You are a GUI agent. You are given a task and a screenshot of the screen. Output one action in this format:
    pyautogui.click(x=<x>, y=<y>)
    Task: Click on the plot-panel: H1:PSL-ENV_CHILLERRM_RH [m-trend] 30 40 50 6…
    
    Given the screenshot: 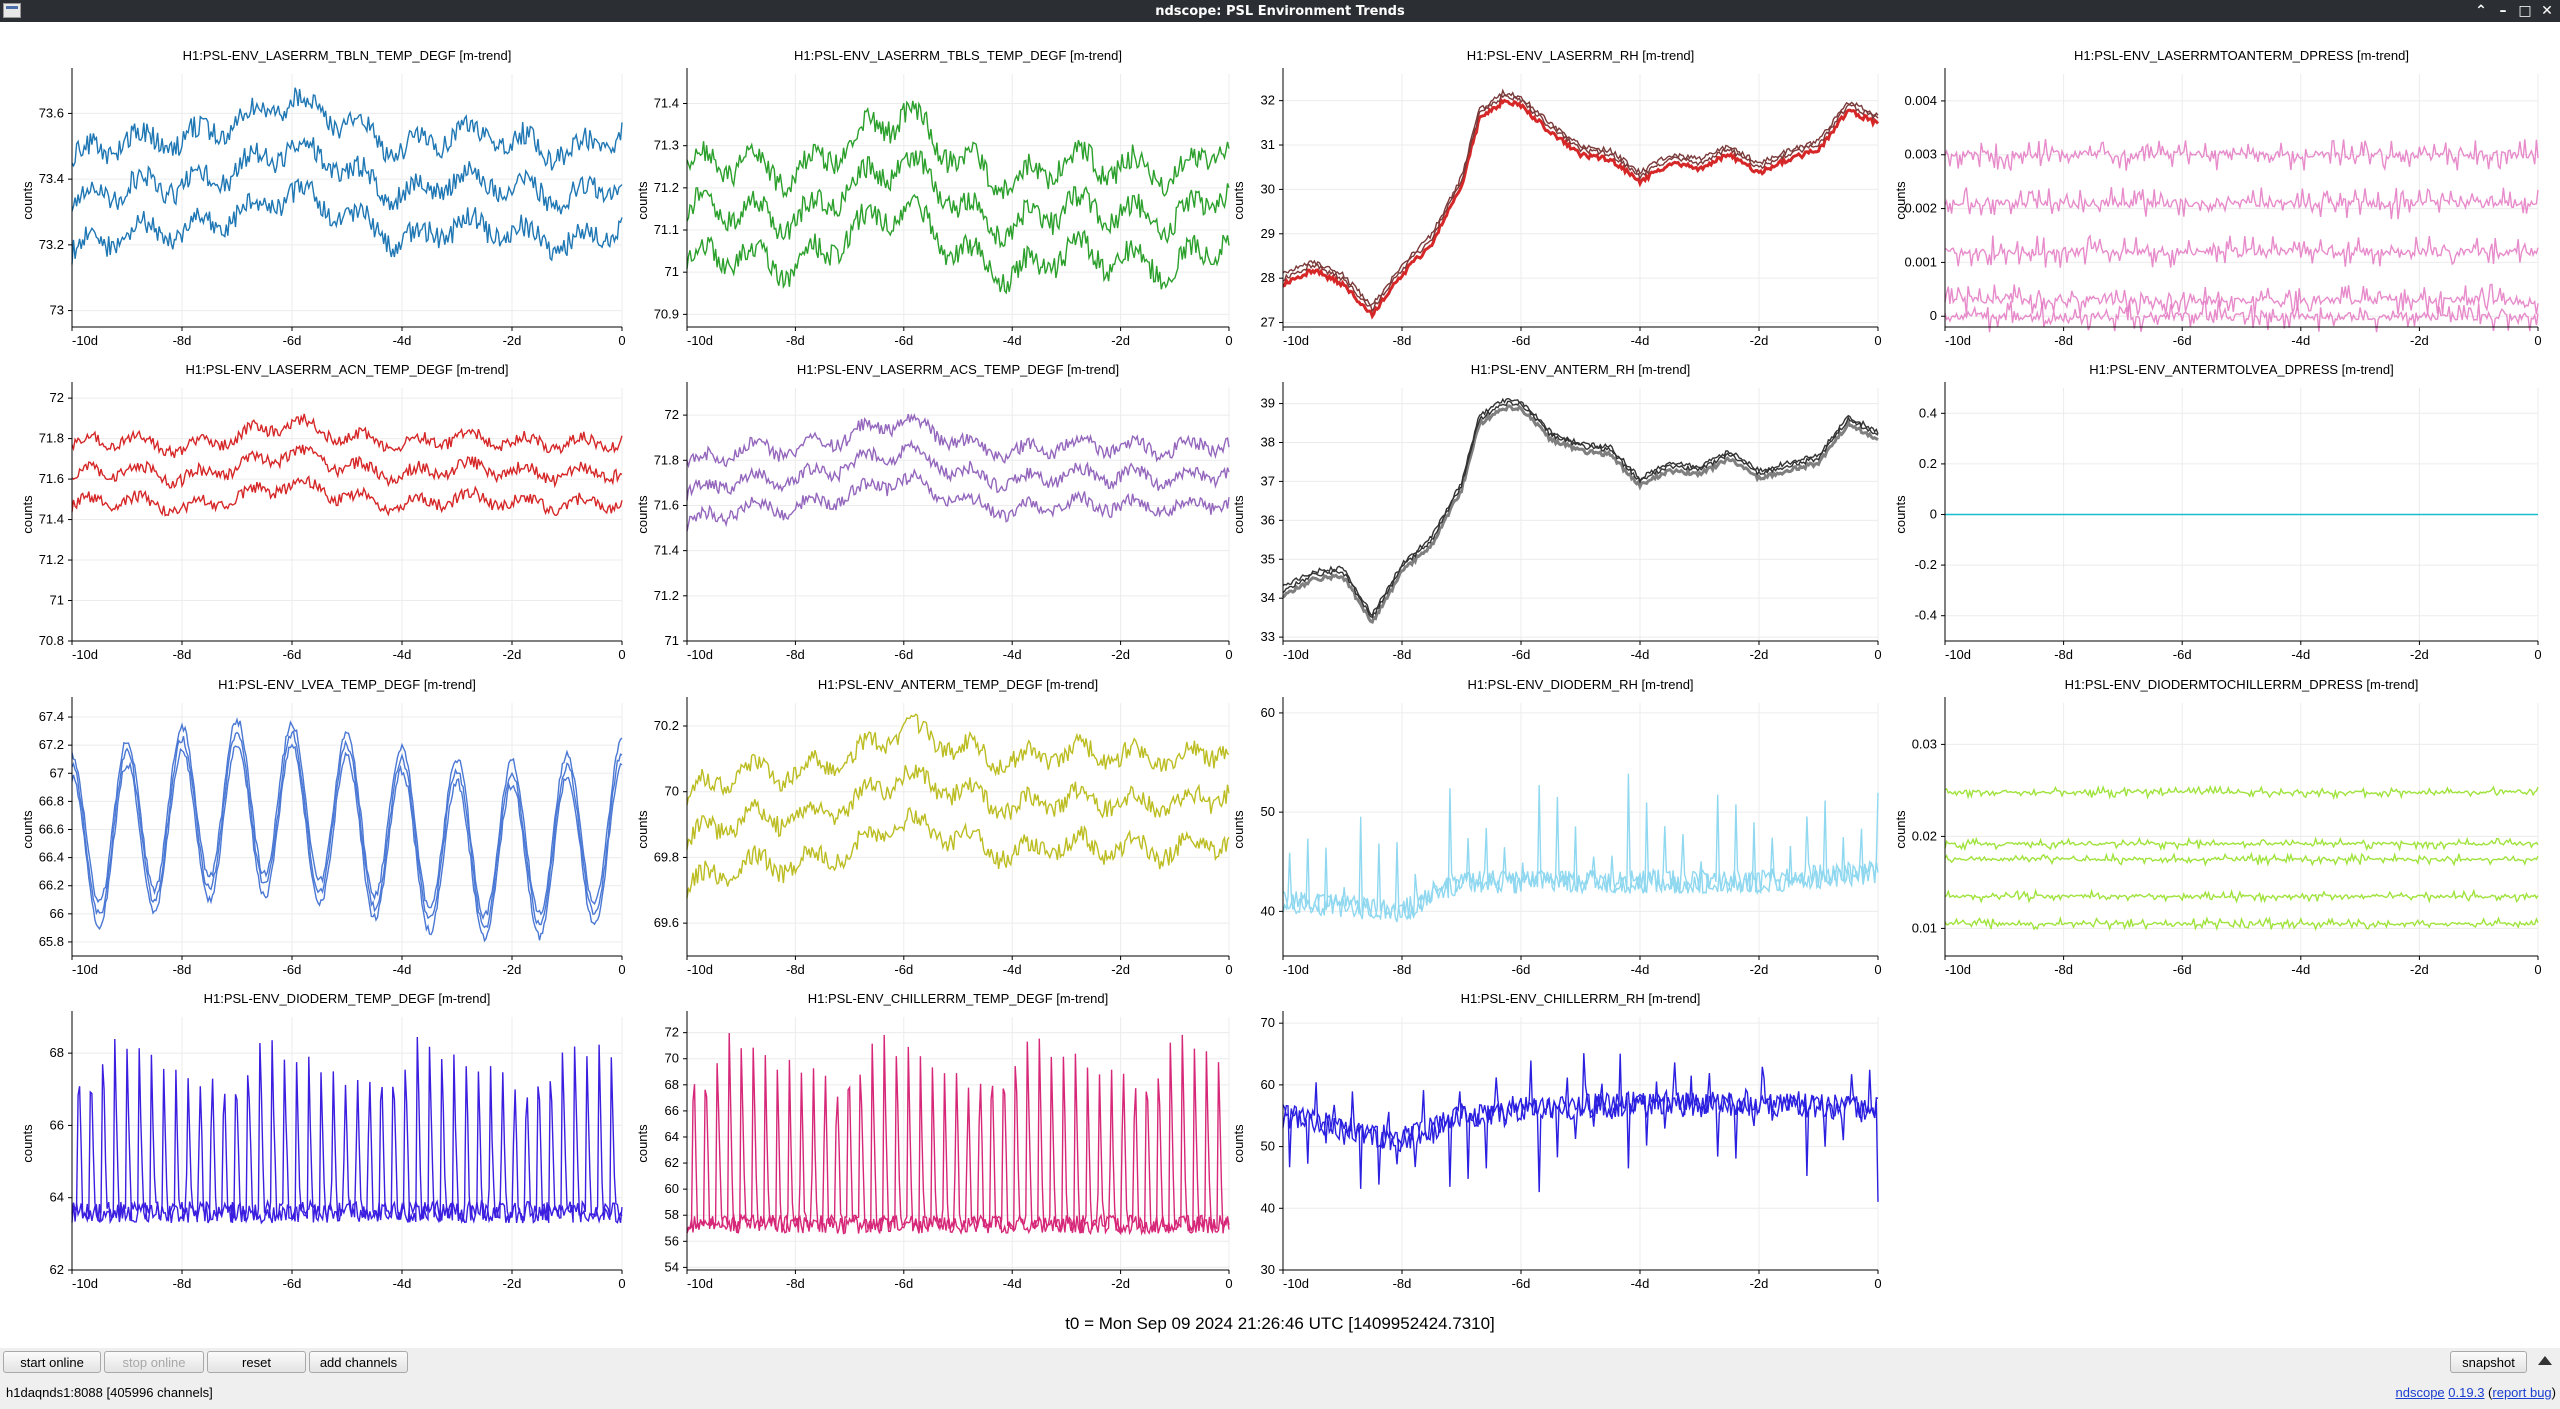 What is the action you would take?
    pyautogui.click(x=1556, y=1141)
    